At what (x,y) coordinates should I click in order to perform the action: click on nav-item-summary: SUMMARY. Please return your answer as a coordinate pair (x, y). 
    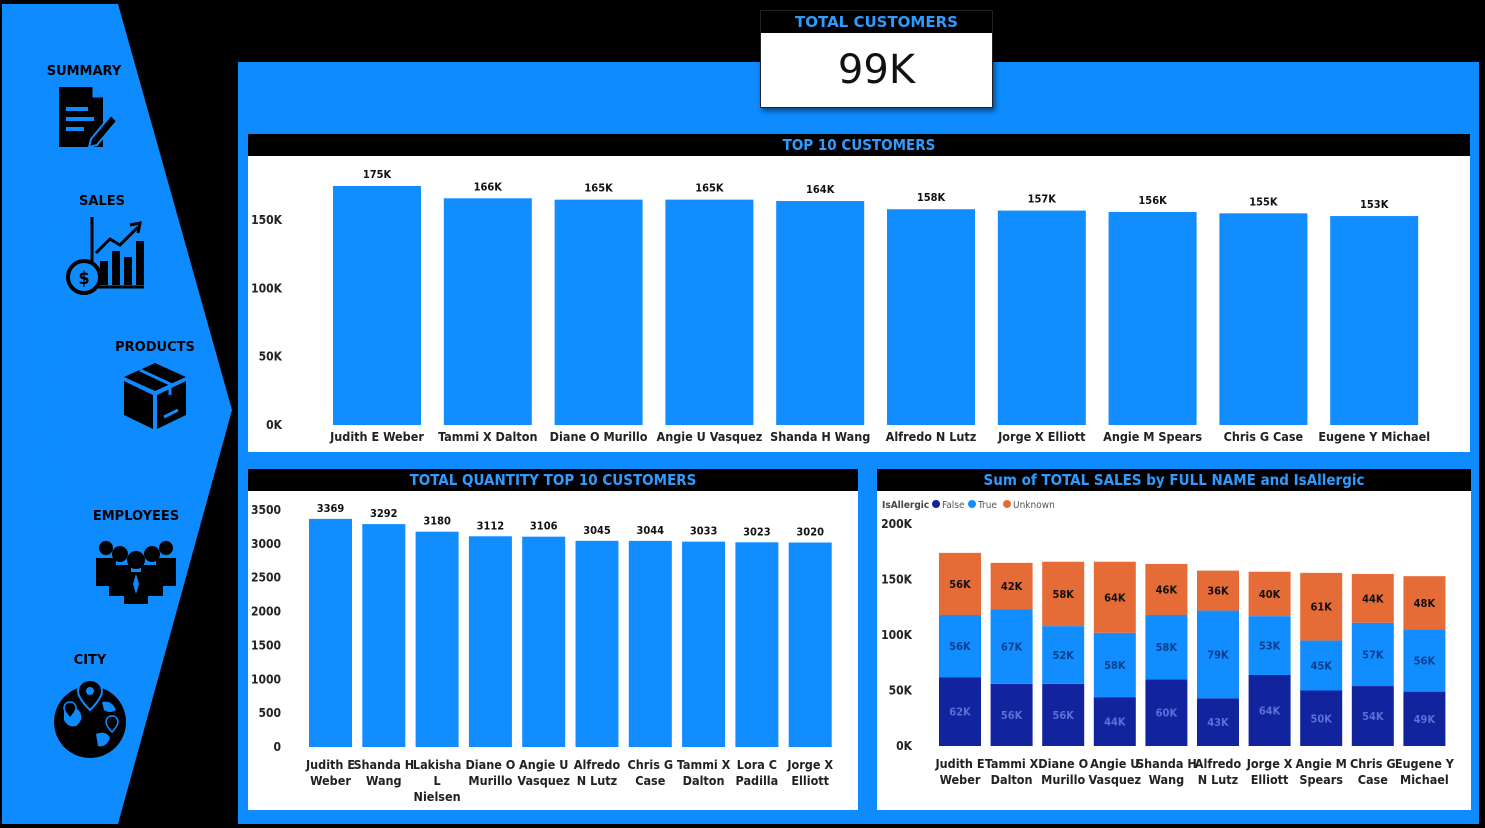
    Looking at the image, I should click on (84, 107).